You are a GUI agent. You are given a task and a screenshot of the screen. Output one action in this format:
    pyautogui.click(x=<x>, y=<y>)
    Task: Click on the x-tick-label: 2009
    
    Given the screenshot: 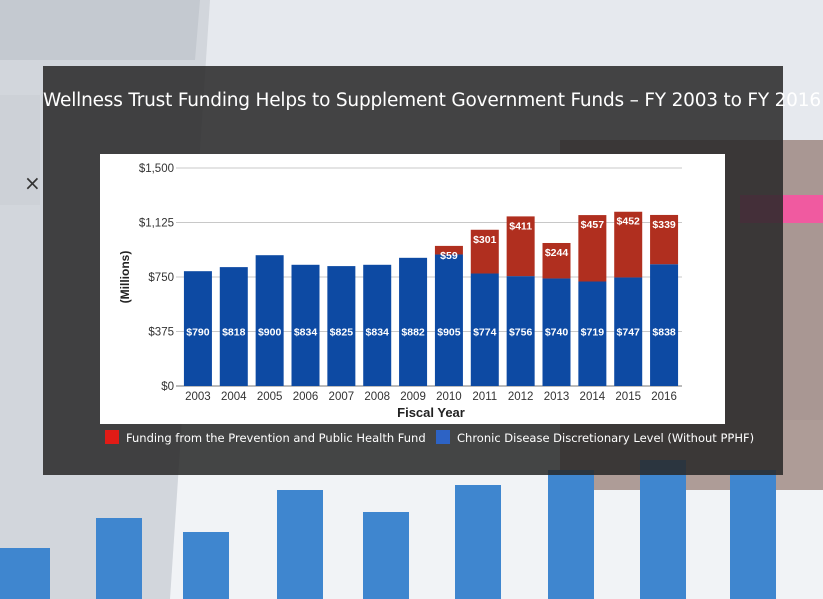 What is the action you would take?
    pyautogui.click(x=413, y=397)
    